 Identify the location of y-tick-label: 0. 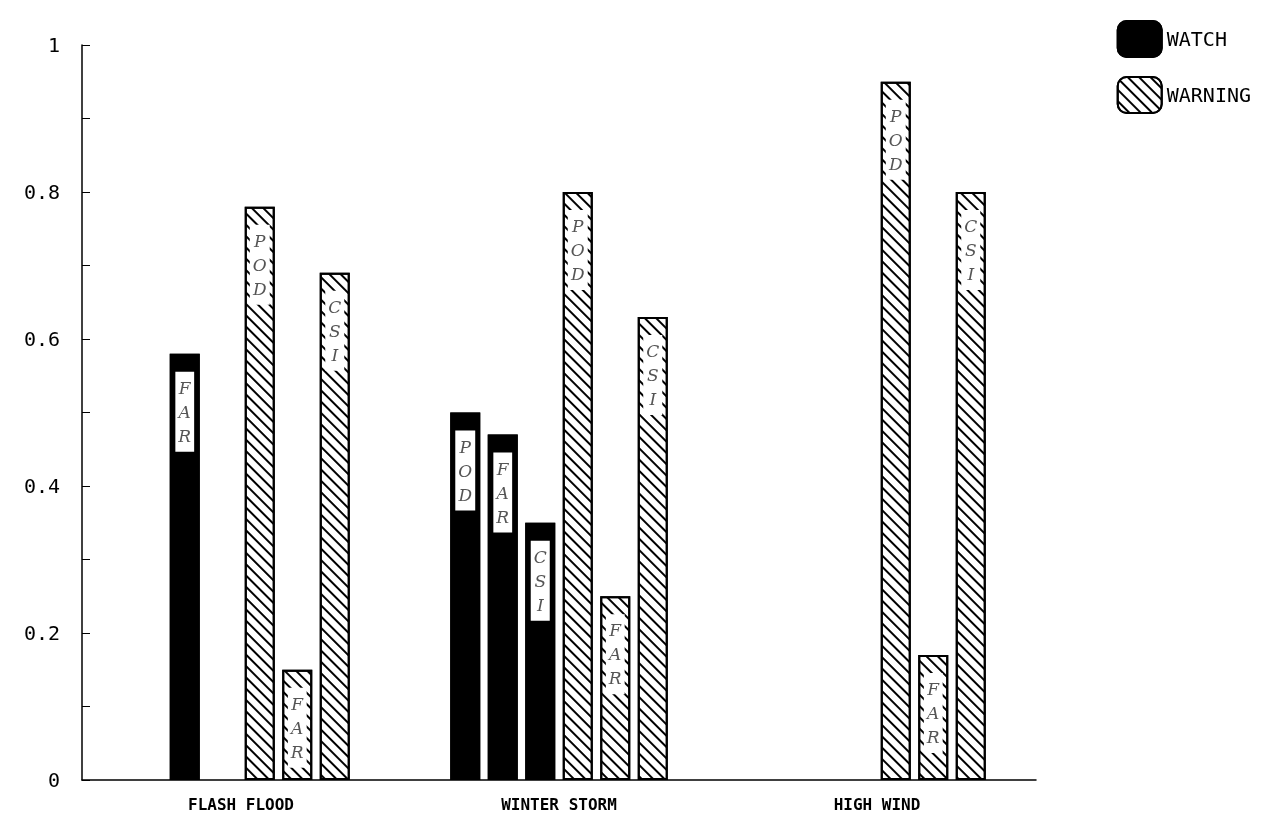
(53, 780).